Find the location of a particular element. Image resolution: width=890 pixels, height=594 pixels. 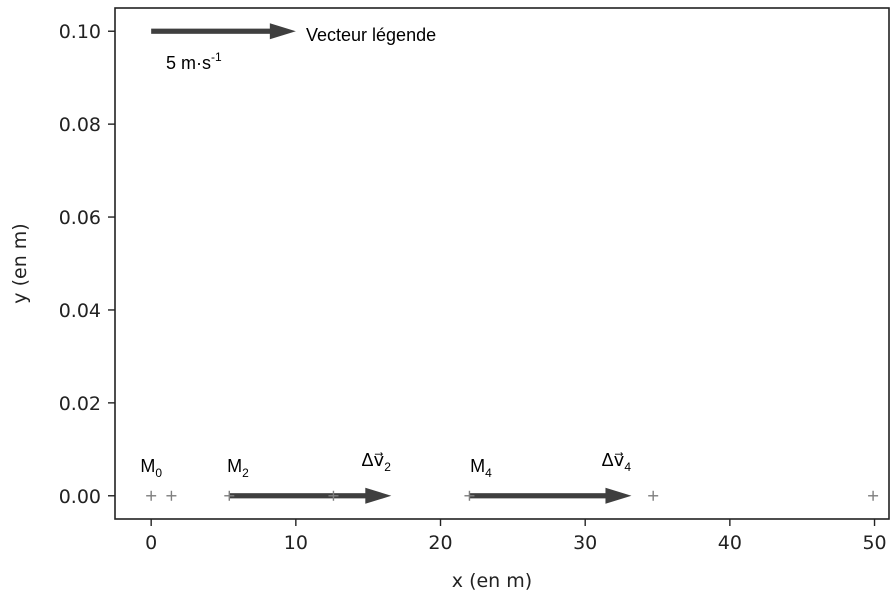

x-tick-label: 50 is located at coordinates (874, 543).